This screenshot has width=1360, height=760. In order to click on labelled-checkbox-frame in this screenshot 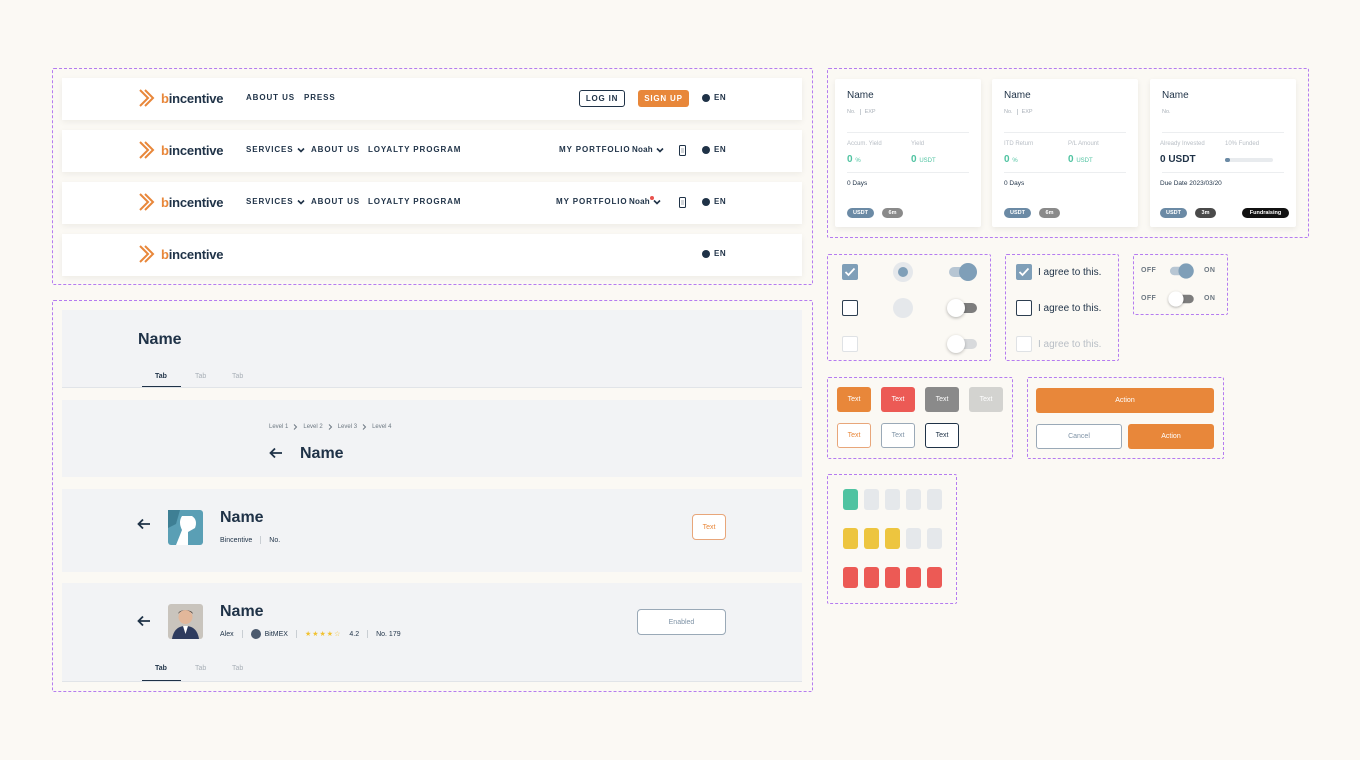, I will do `click(1062, 307)`.